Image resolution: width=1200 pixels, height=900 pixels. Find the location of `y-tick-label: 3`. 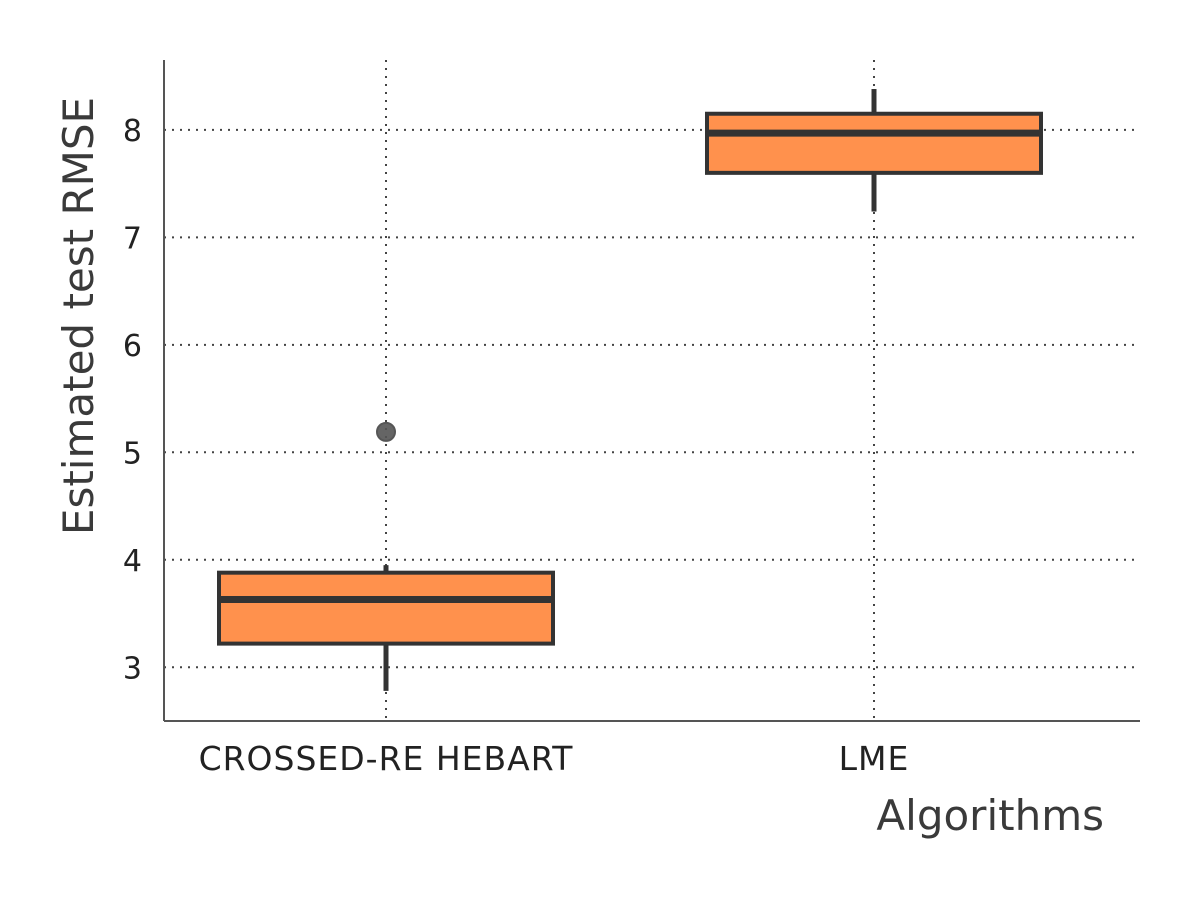

y-tick-label: 3 is located at coordinates (132, 668).